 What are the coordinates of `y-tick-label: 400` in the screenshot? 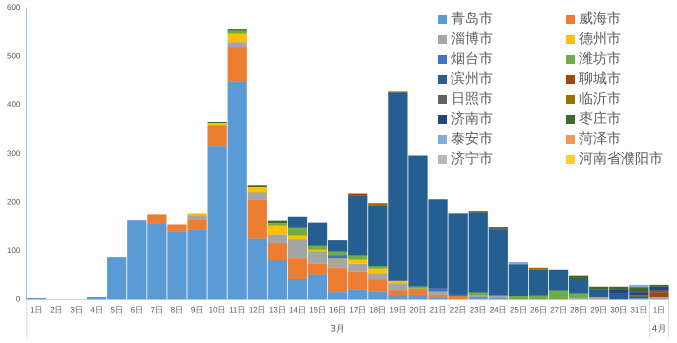 It's located at (13, 105).